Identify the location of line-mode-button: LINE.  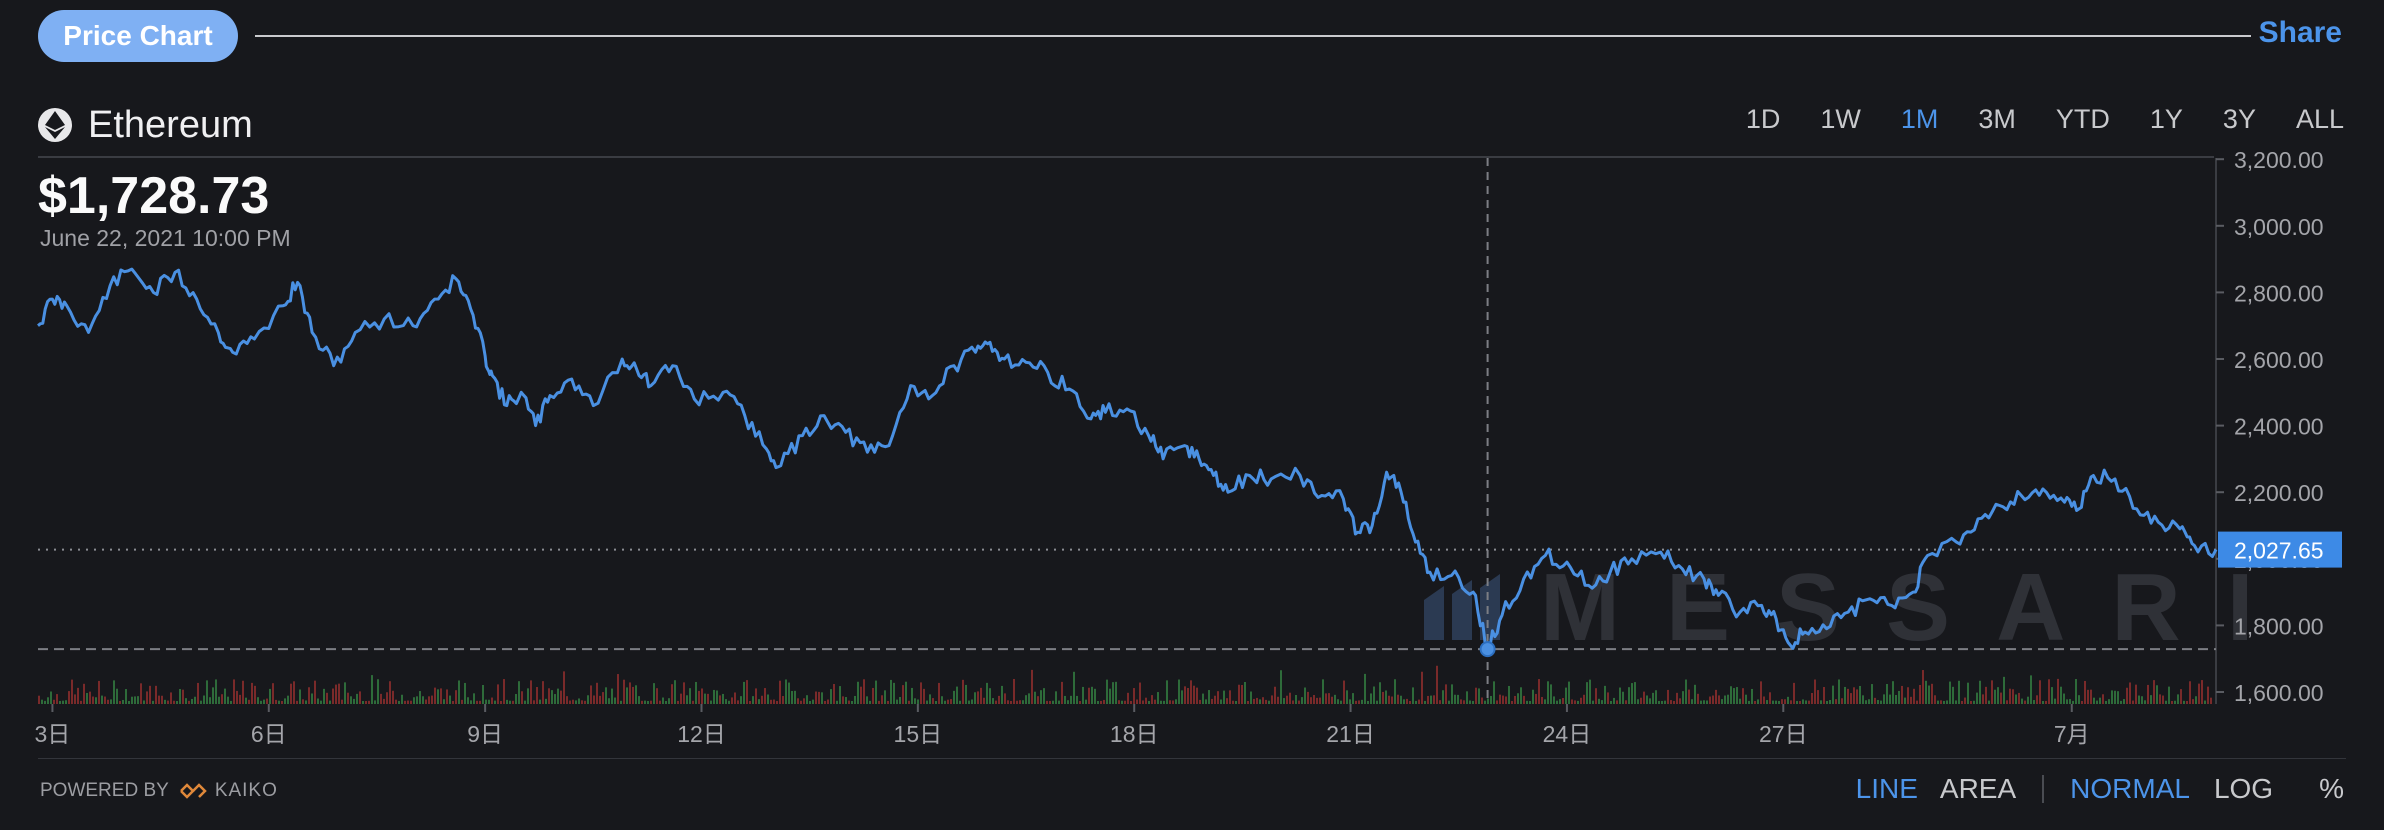
(1886, 788).